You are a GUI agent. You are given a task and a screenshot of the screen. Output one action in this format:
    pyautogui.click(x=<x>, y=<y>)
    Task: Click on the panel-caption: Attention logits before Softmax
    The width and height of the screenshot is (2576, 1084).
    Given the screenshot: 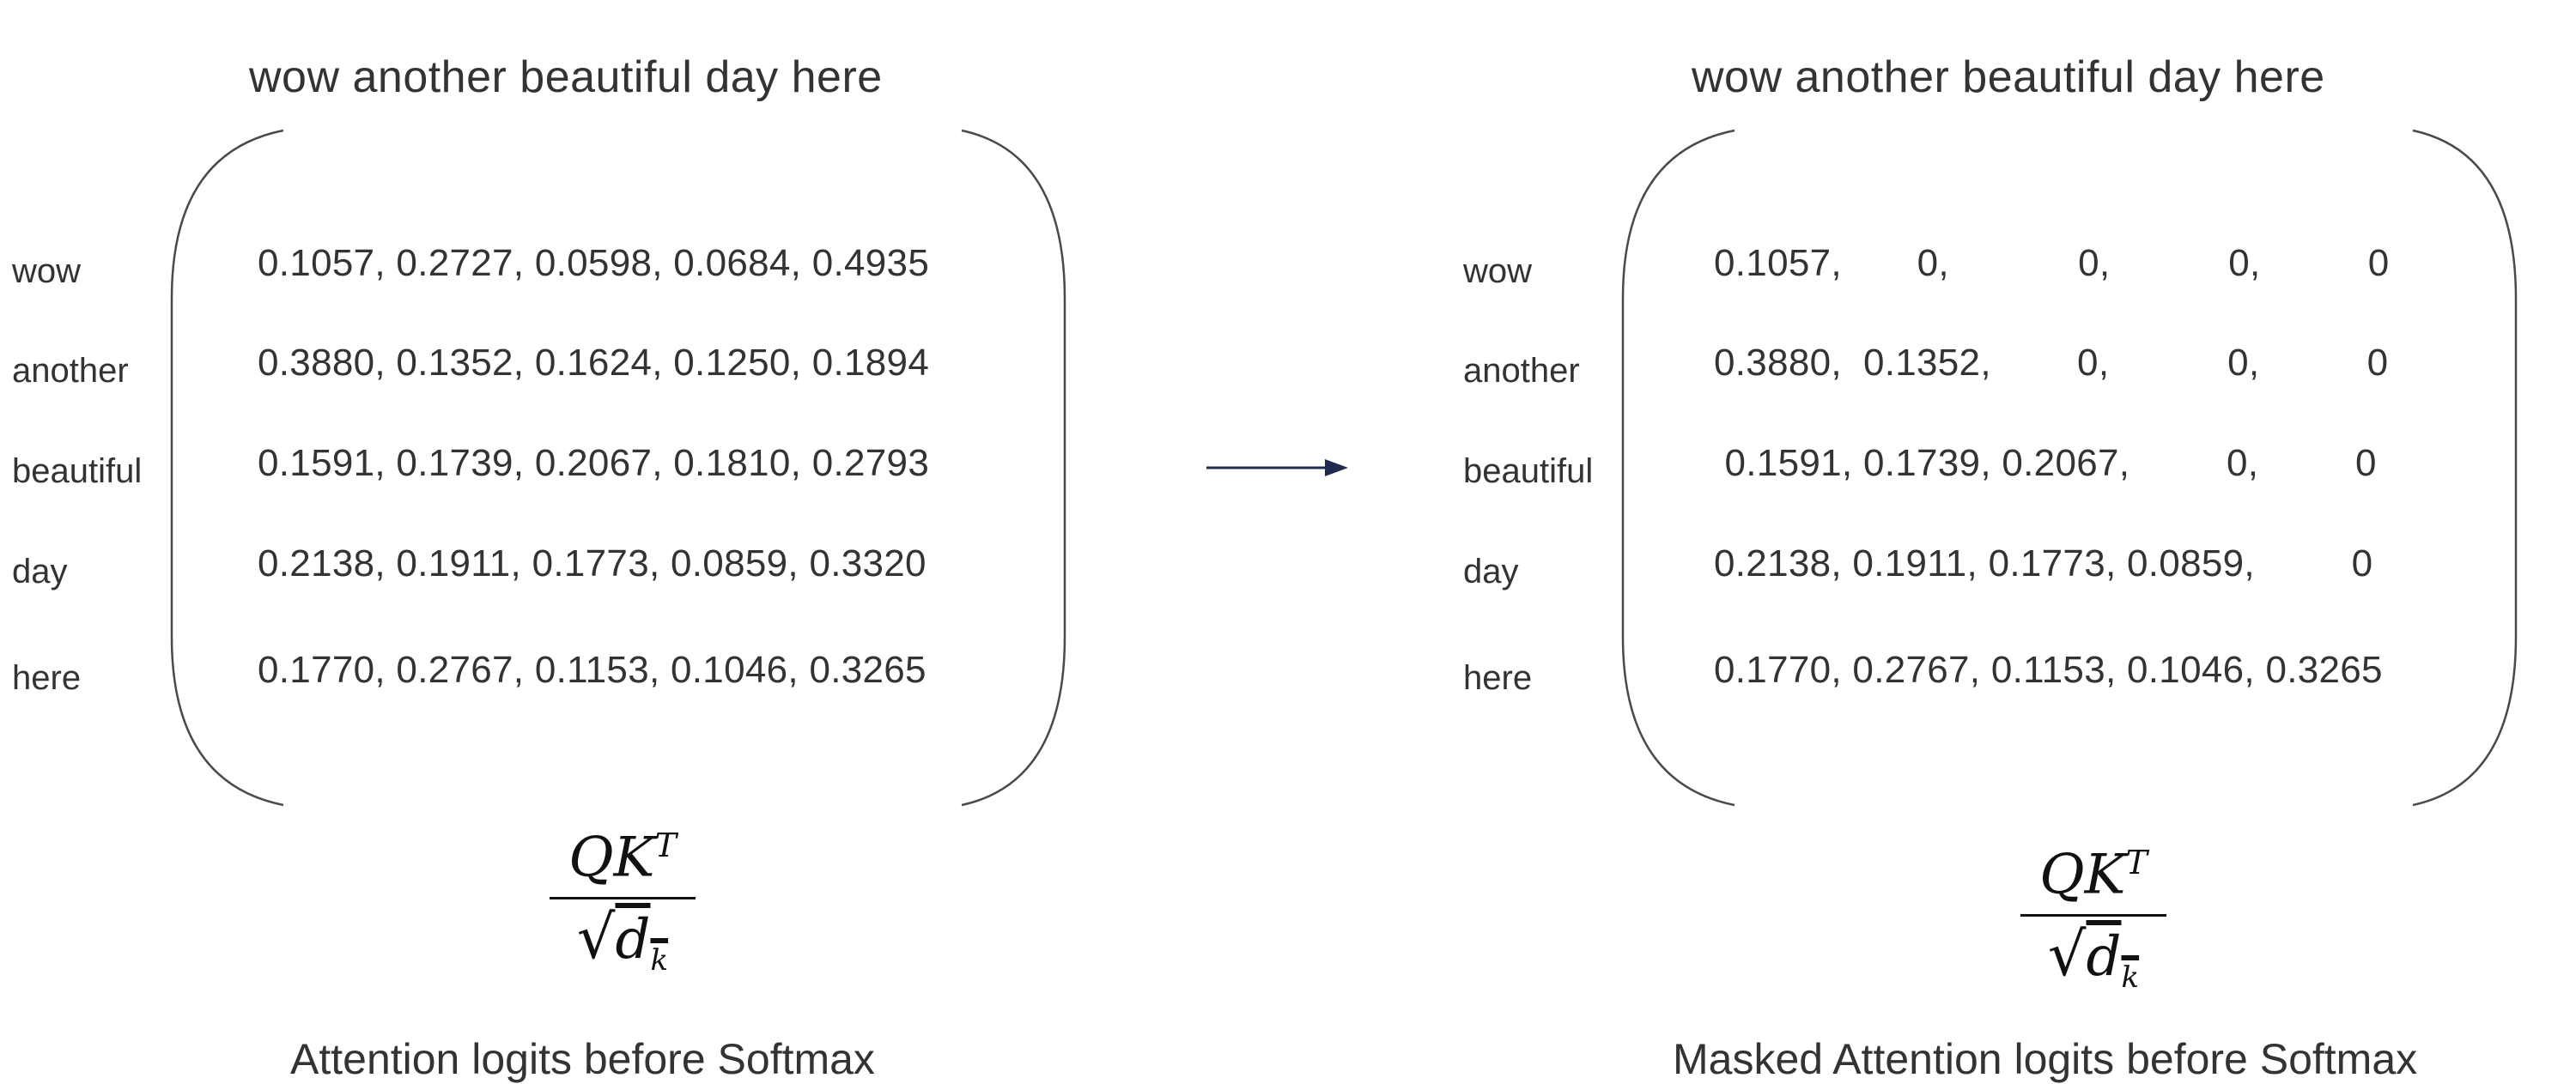 What is the action you would take?
    pyautogui.click(x=583, y=1059)
    